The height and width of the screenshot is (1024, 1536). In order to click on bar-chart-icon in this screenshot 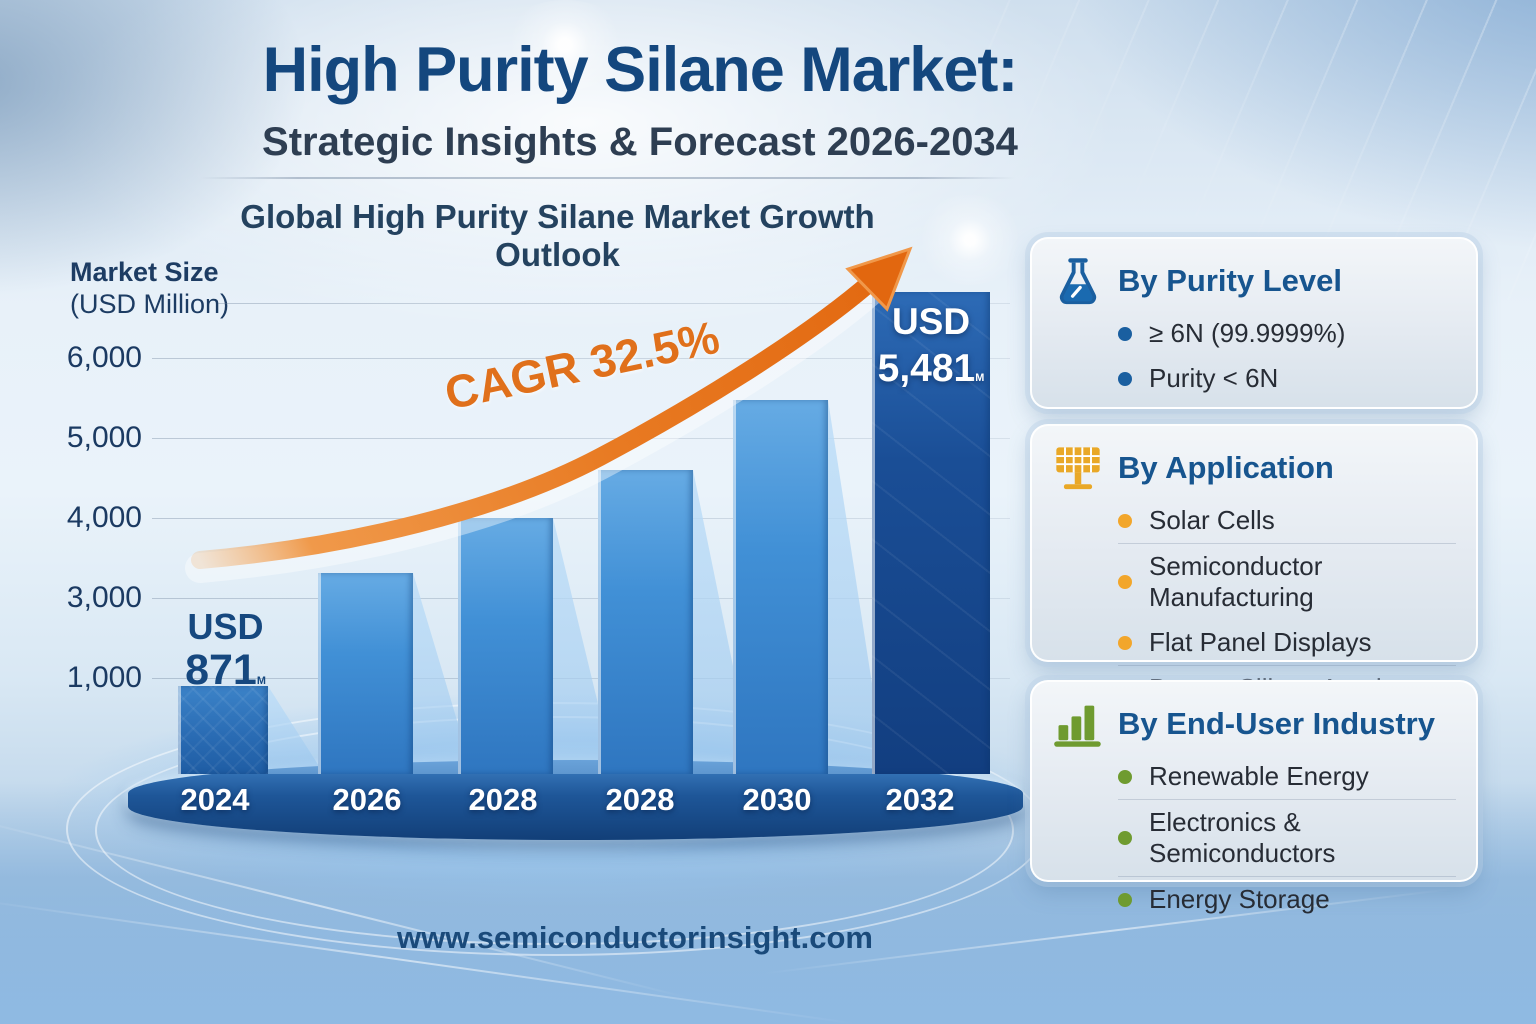, I will do `click(1077, 726)`.